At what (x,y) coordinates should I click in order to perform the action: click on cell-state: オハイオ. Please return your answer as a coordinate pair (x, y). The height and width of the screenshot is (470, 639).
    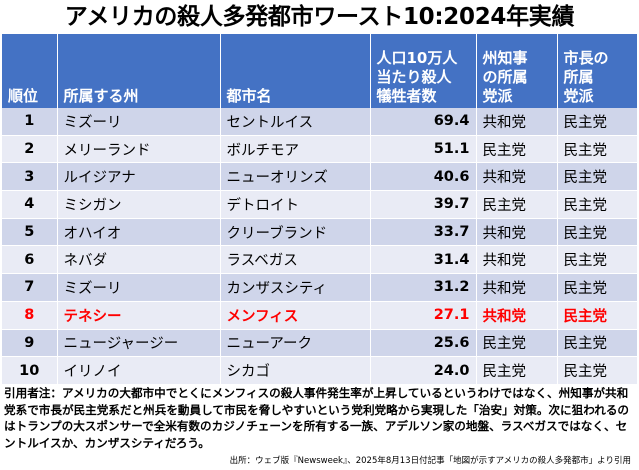
    Looking at the image, I should click on (139, 232).